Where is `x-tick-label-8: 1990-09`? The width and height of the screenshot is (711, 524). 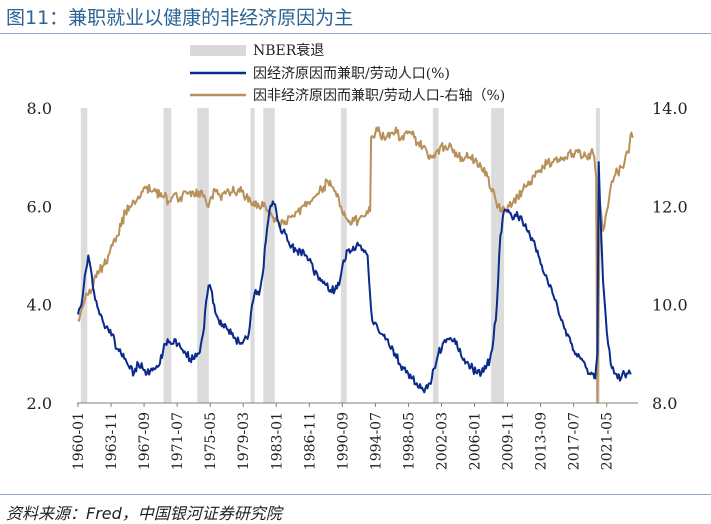
x-tick-label-8: 1990-09 is located at coordinates (343, 441).